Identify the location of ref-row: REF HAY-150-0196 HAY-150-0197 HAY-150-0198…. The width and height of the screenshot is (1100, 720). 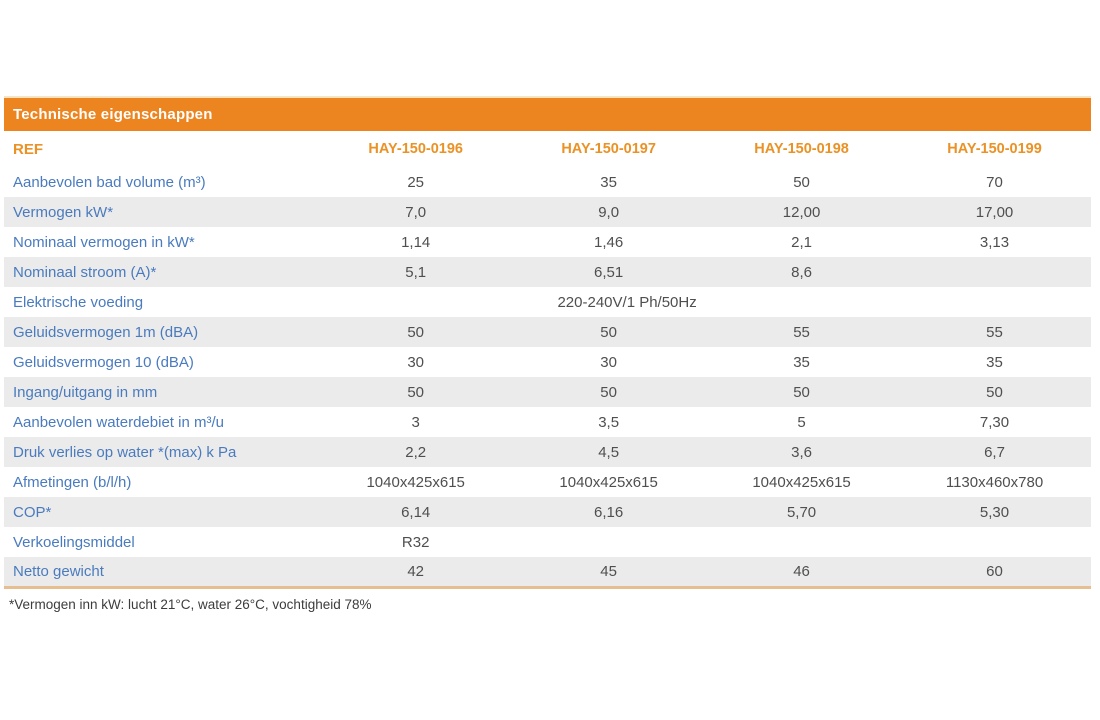
(547, 149).